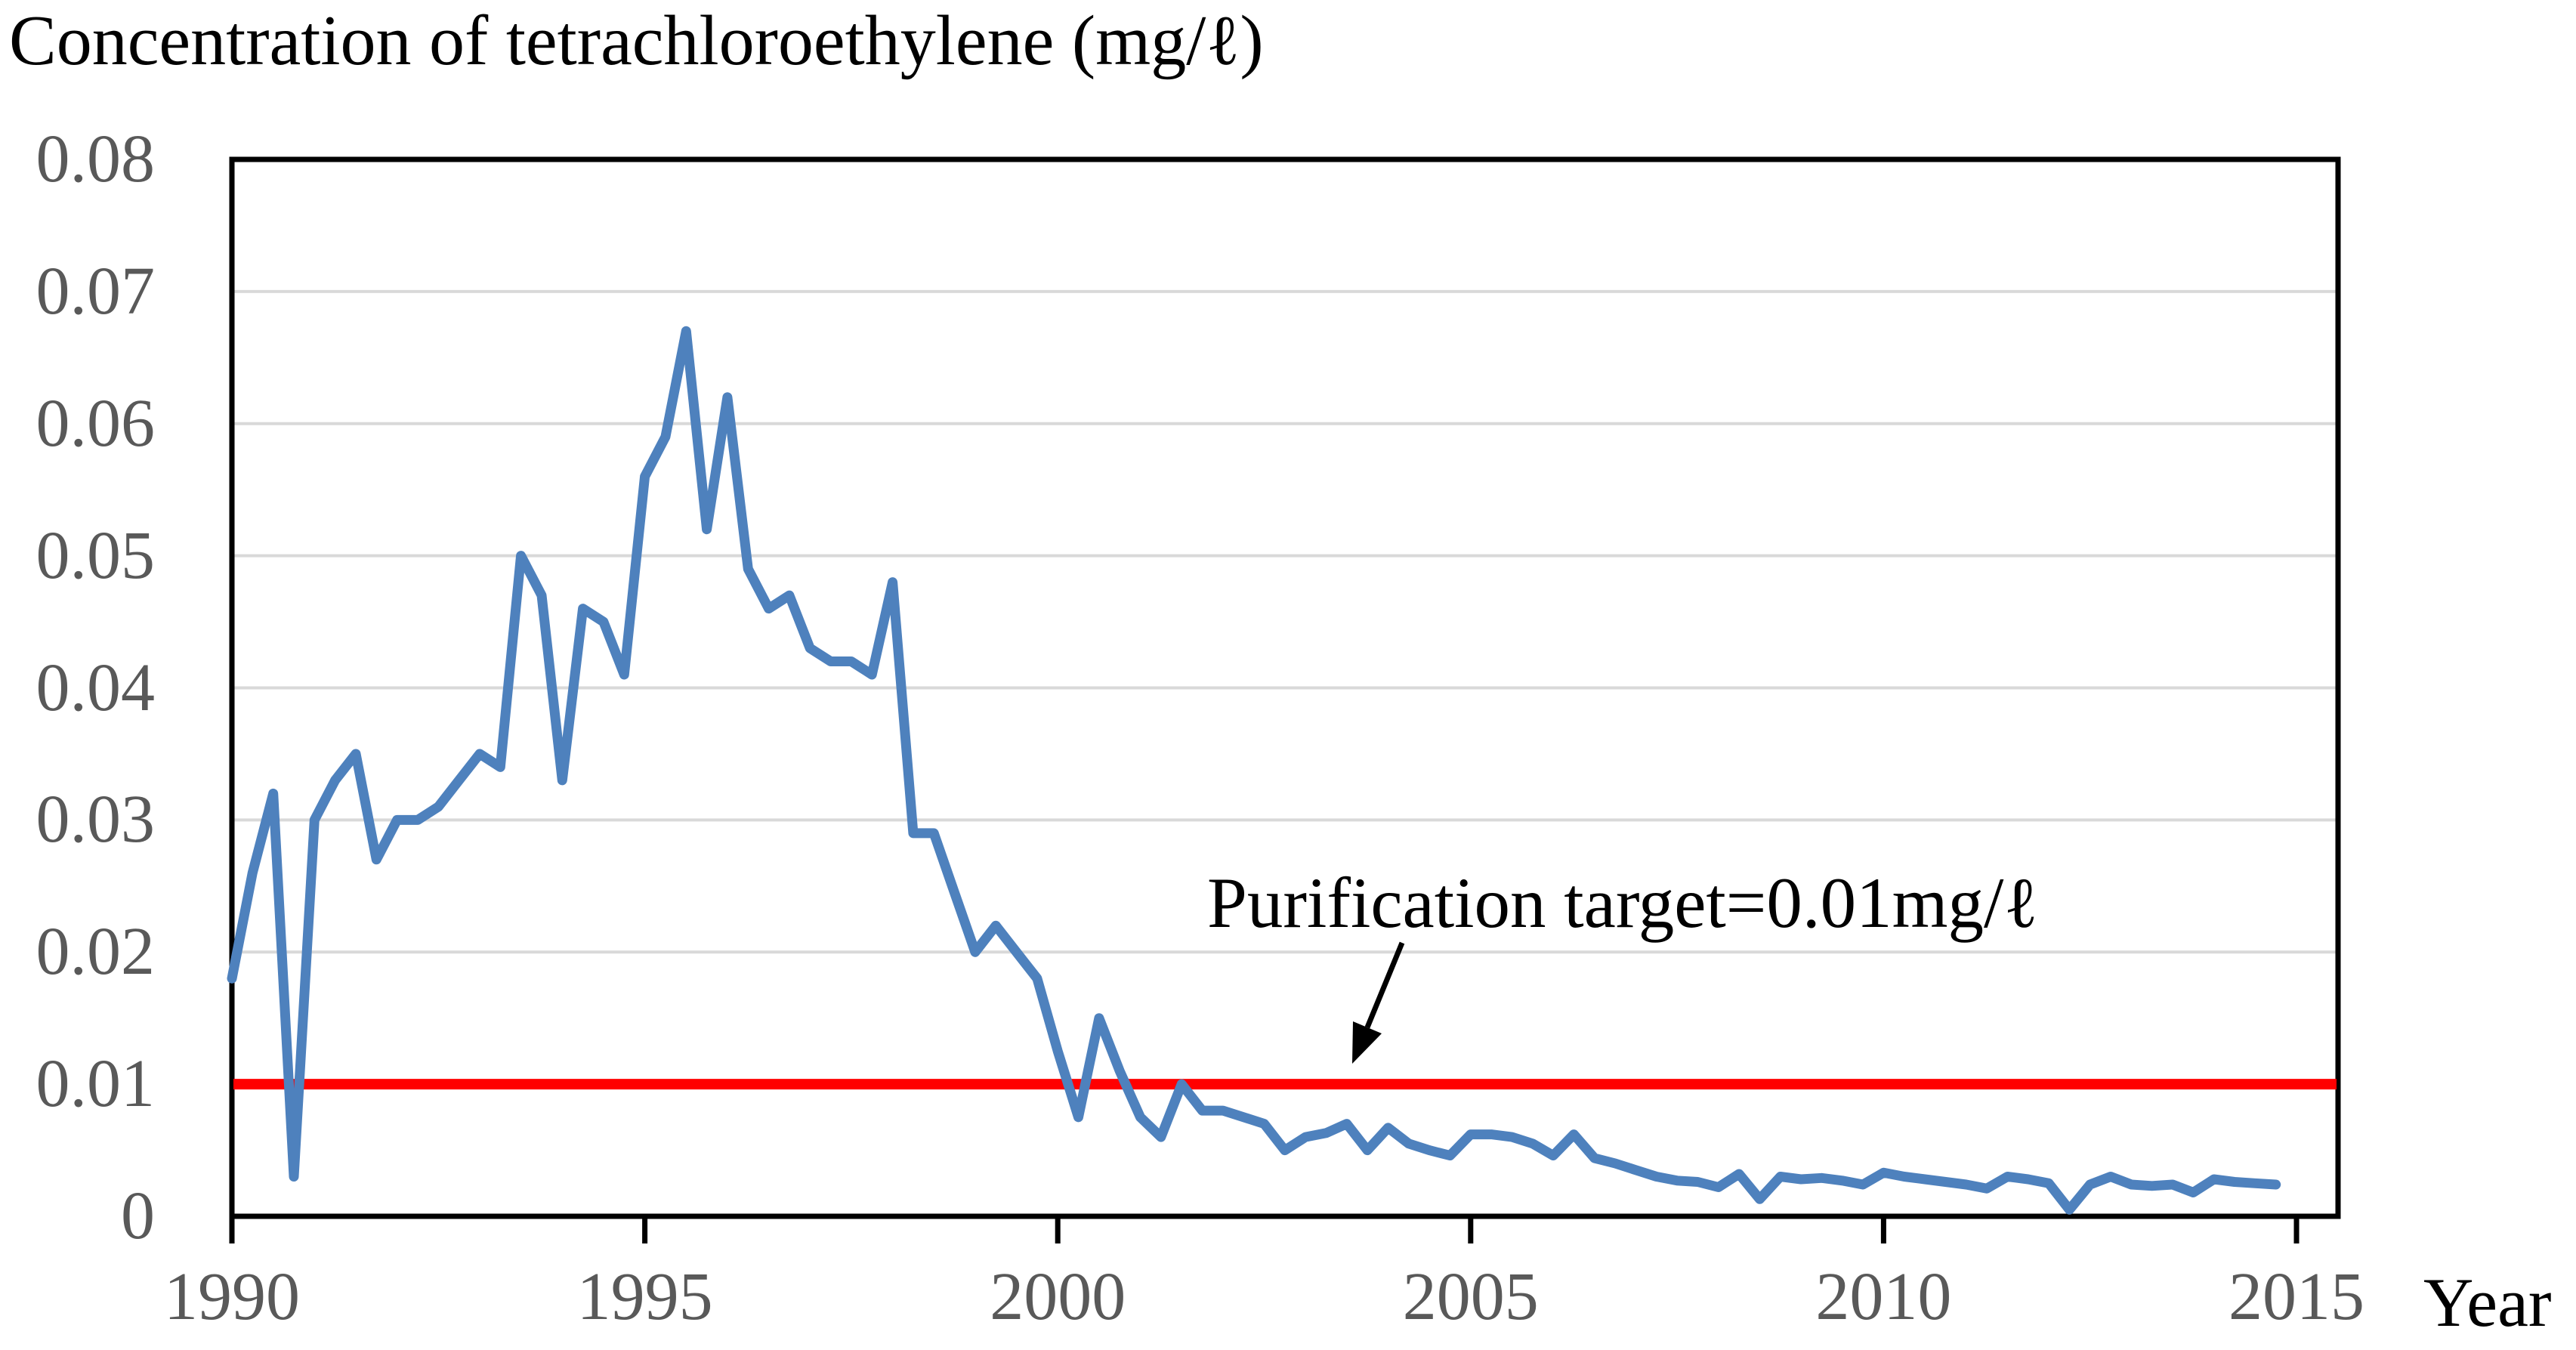 This screenshot has width=2576, height=1350. What do you see at coordinates (1470, 1296) in the screenshot?
I see `x-tick-label-2005: 2005` at bounding box center [1470, 1296].